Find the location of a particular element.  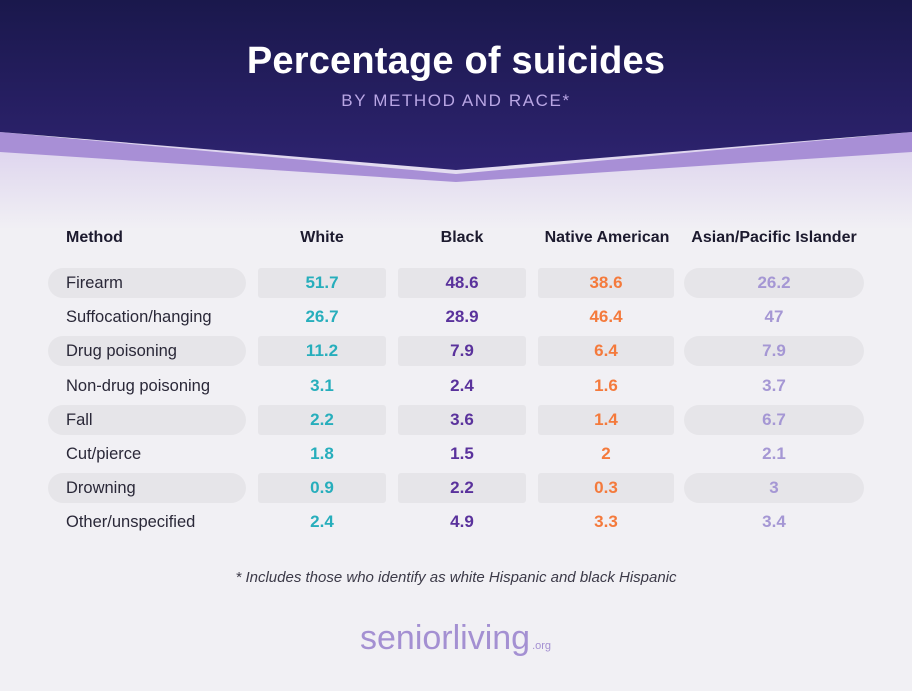

value-asian-pacific-islander: 47 is located at coordinates (774, 316).